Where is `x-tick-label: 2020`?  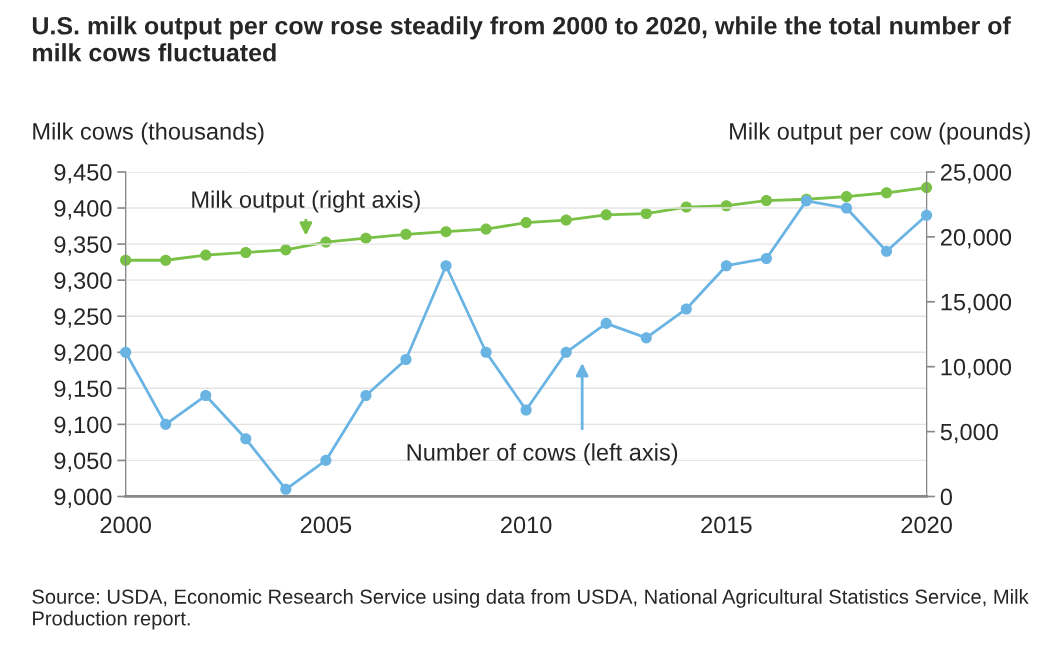 x-tick-label: 2020 is located at coordinates (926, 525).